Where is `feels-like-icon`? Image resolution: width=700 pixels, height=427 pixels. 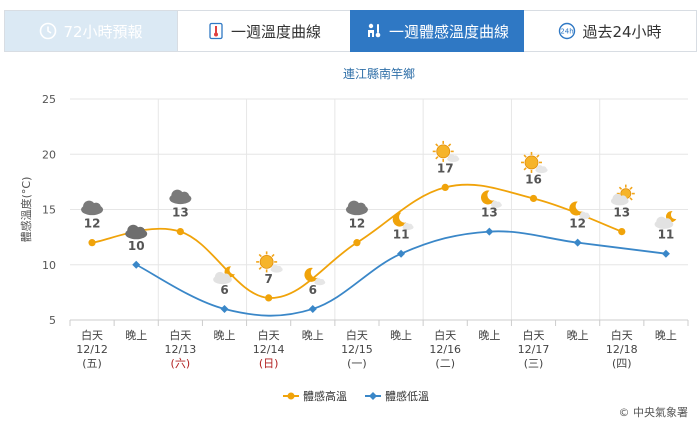 feels-like-icon is located at coordinates (374, 31).